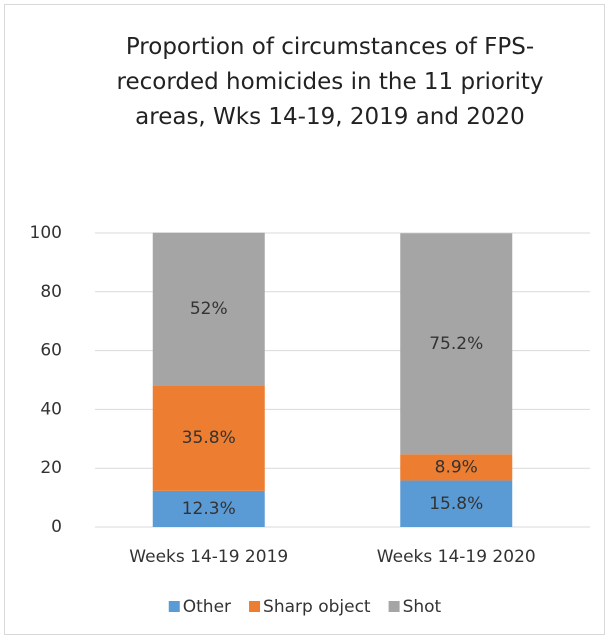 This screenshot has width=609, height=640. I want to click on data-label: 35.8%, so click(209, 438).